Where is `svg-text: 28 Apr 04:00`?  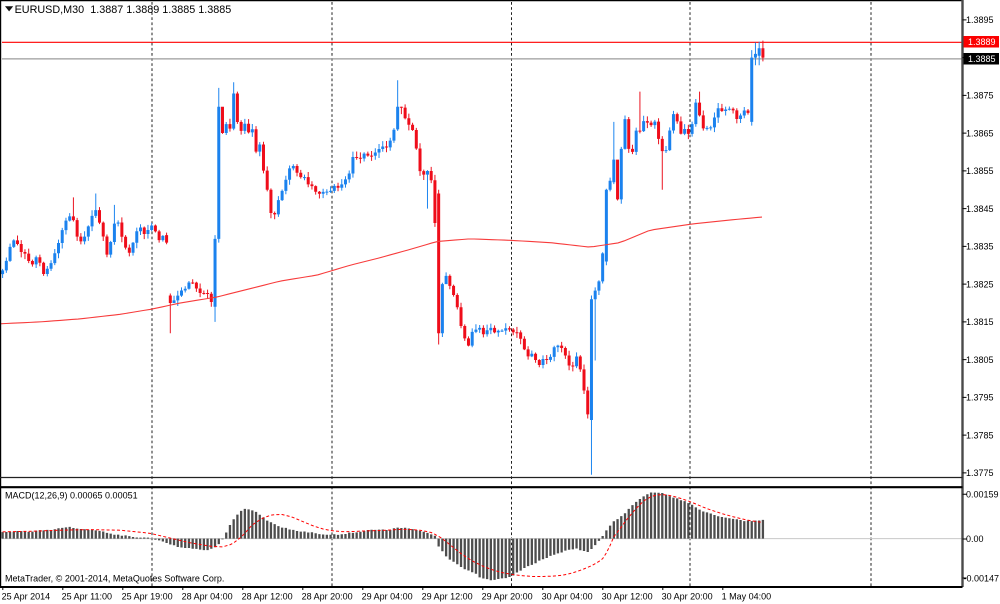
svg-text: 28 Apr 04:00 is located at coordinates (207, 596).